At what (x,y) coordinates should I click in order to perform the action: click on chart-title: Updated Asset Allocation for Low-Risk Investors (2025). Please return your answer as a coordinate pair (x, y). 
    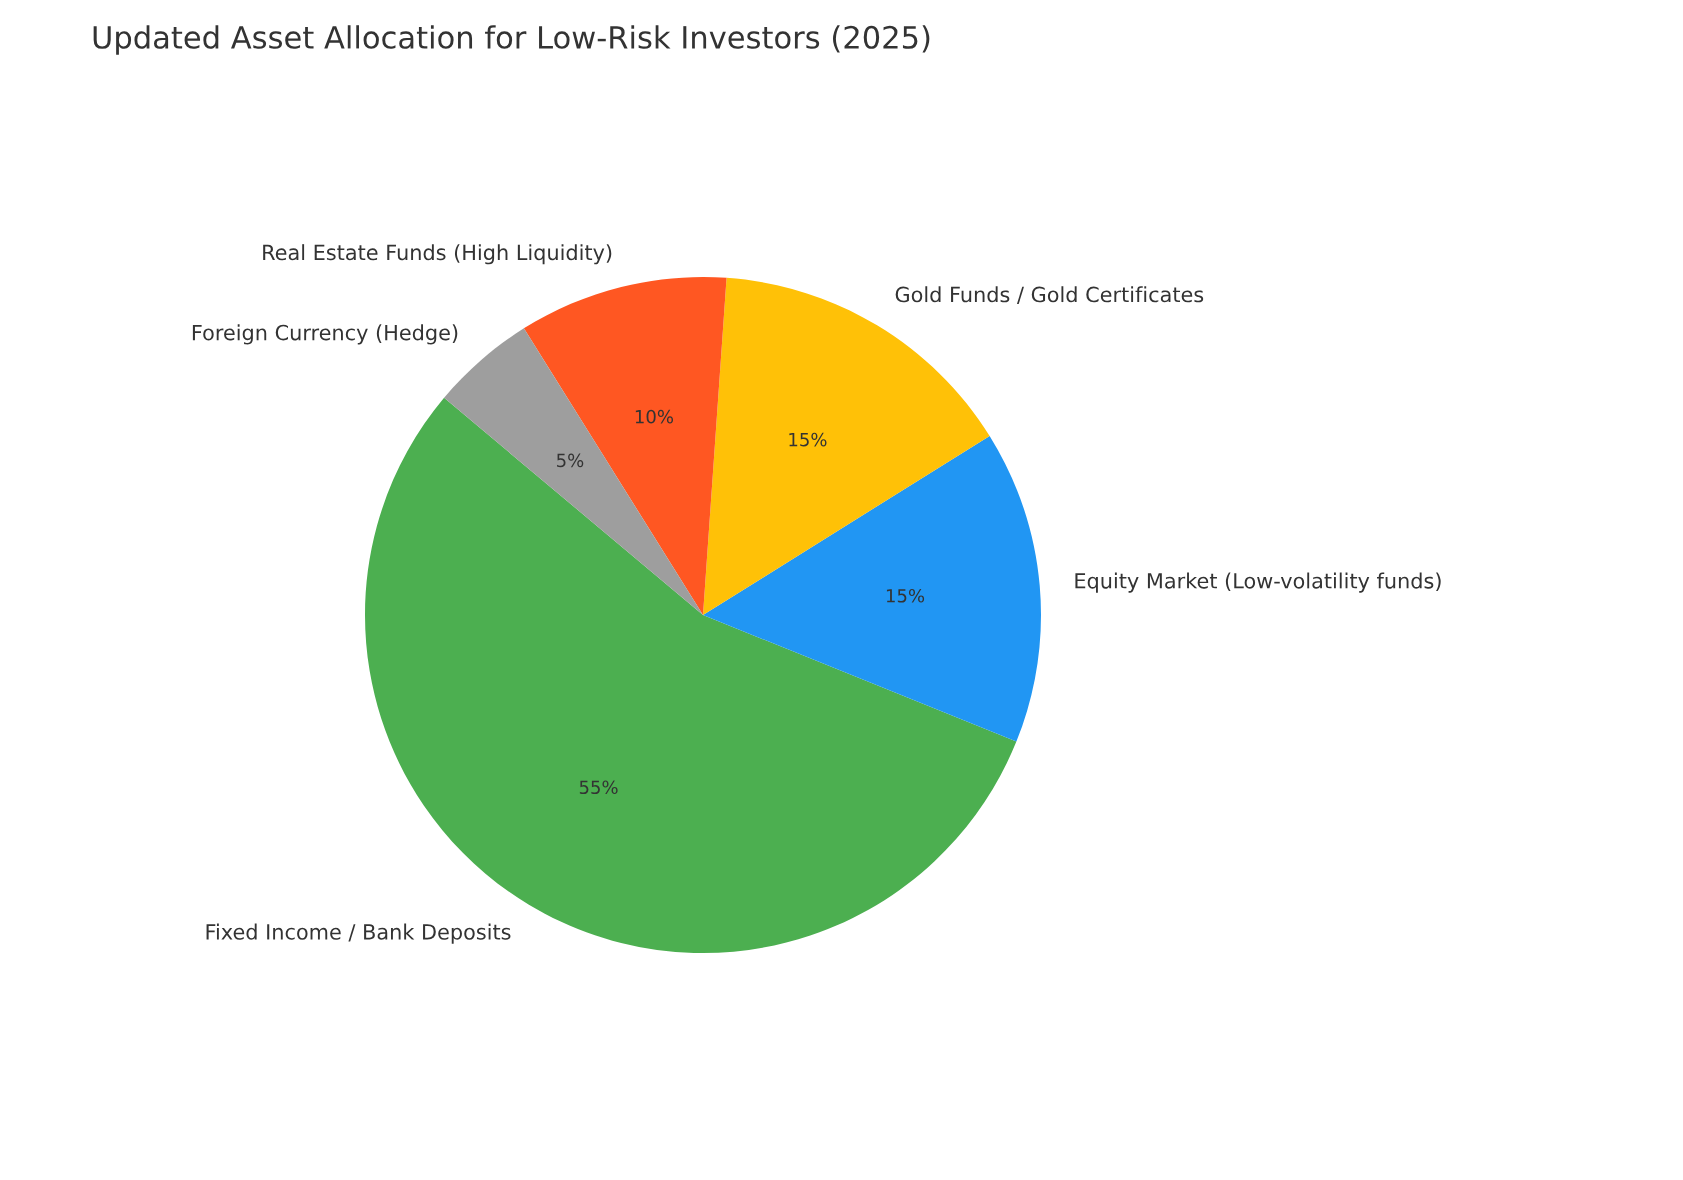
    Looking at the image, I should click on (511, 40).